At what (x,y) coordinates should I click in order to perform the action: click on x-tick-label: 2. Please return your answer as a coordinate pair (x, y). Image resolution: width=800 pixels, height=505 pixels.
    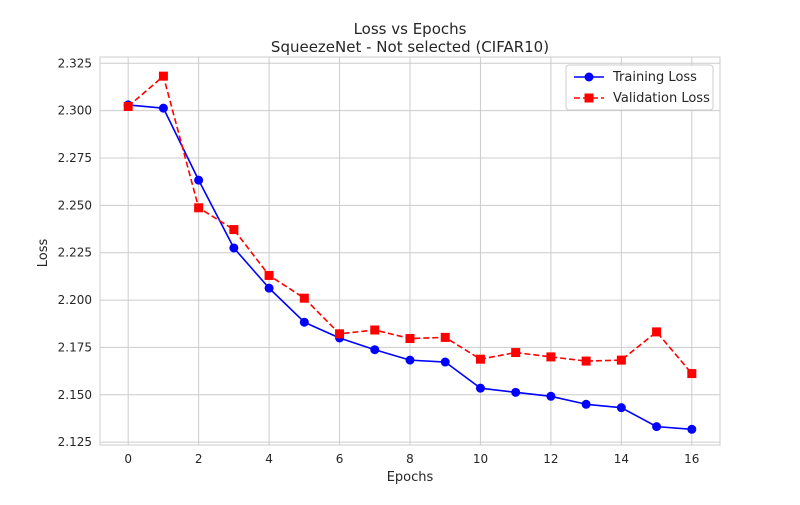
    Looking at the image, I should click on (199, 459).